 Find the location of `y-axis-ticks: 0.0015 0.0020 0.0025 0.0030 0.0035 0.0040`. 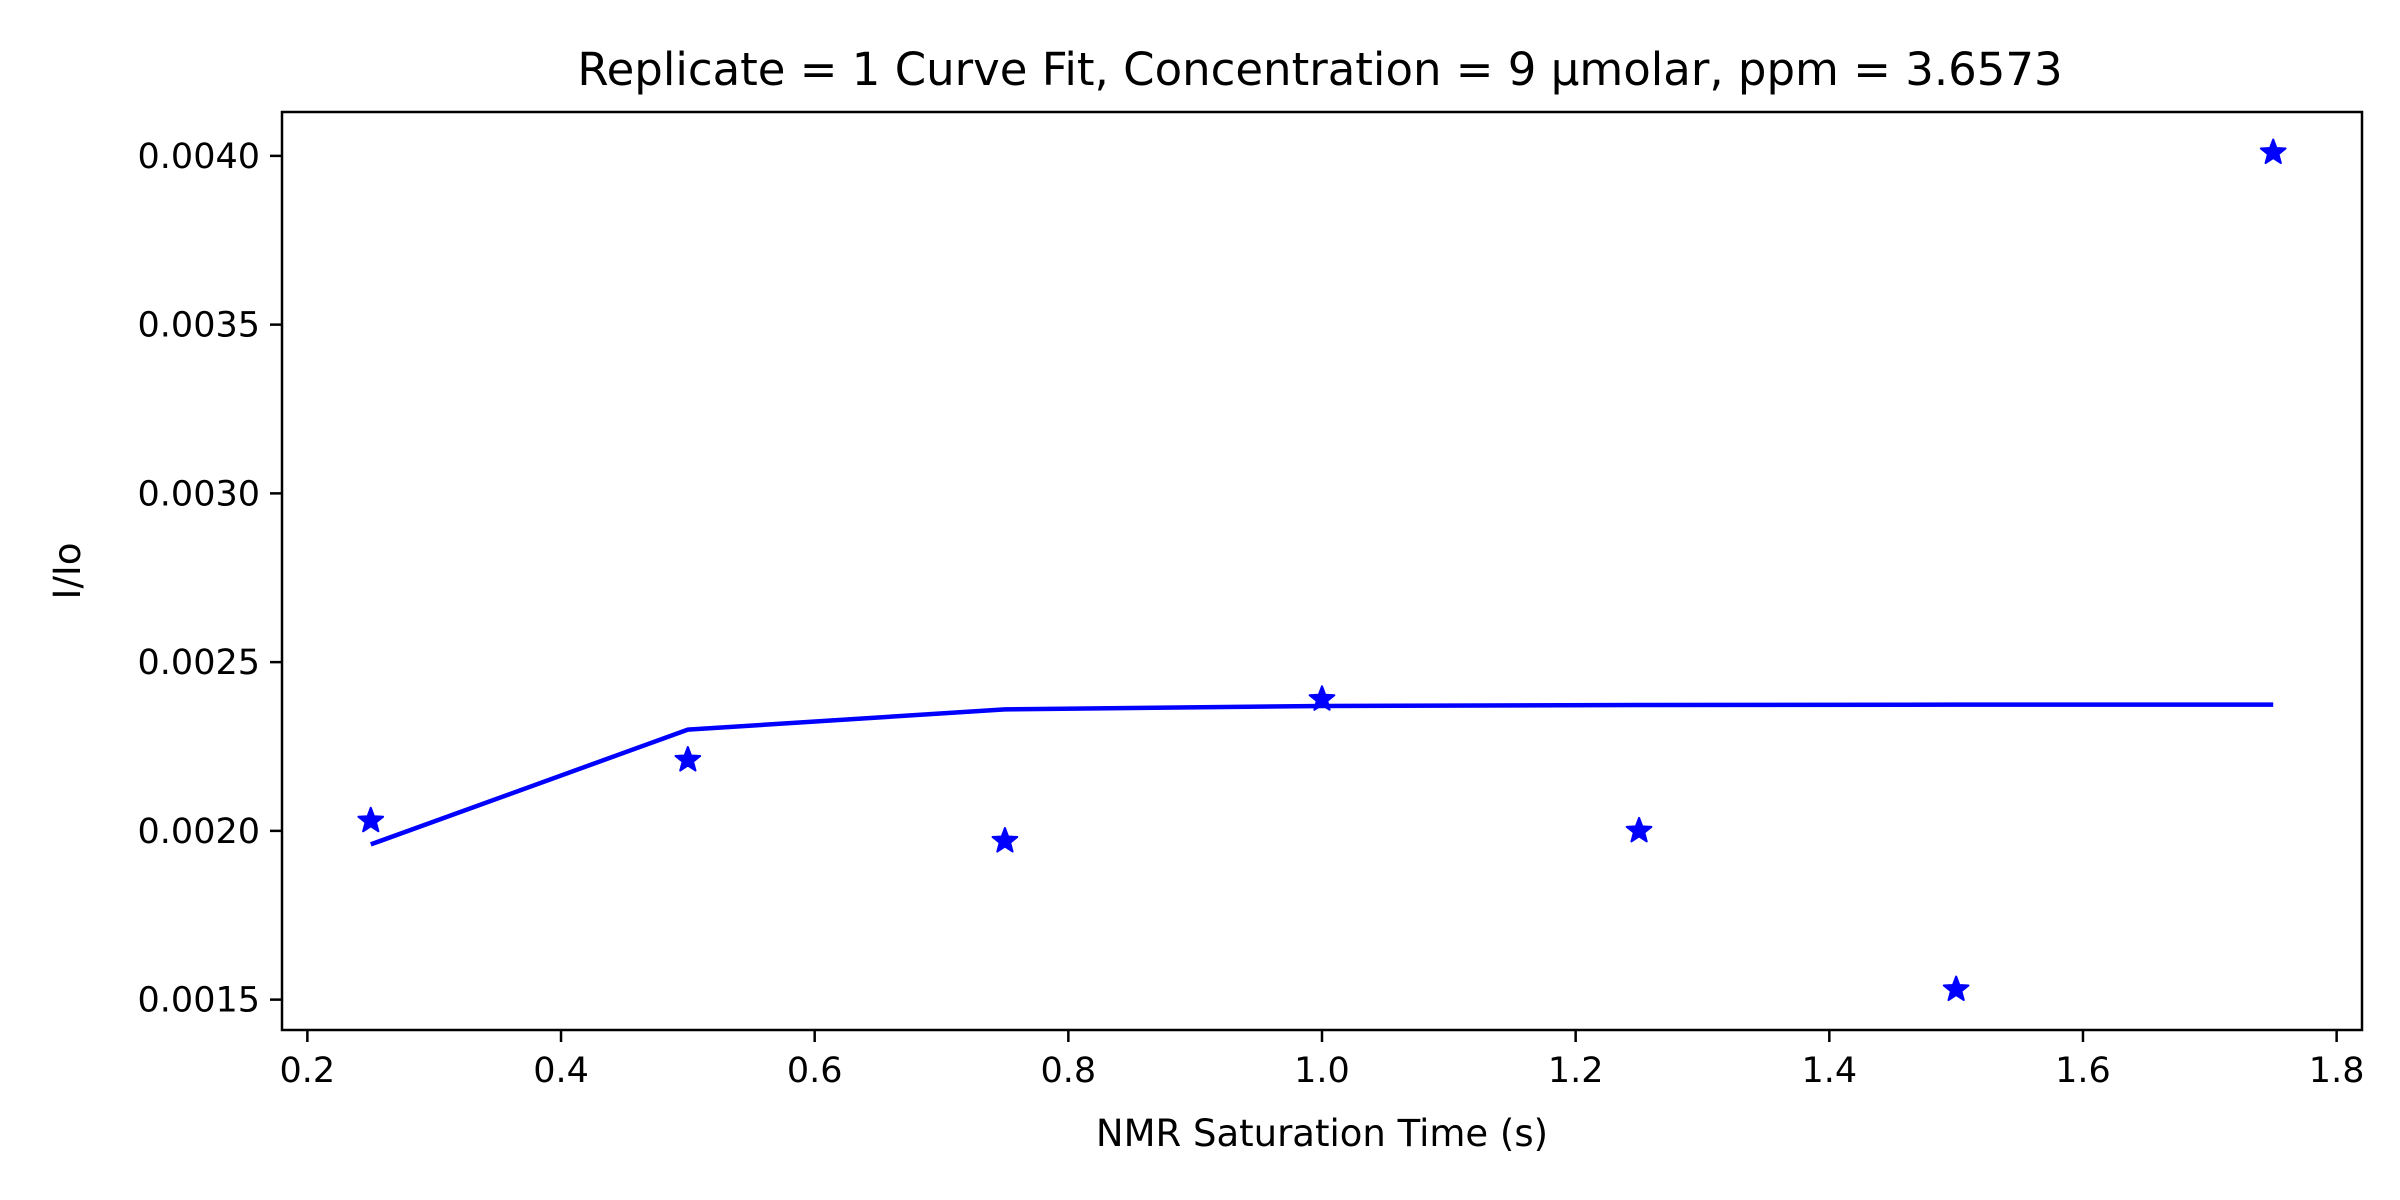

y-axis-ticks: 0.0015 0.0020 0.0025 0.0030 0.0035 0.0040 is located at coordinates (210, 579).